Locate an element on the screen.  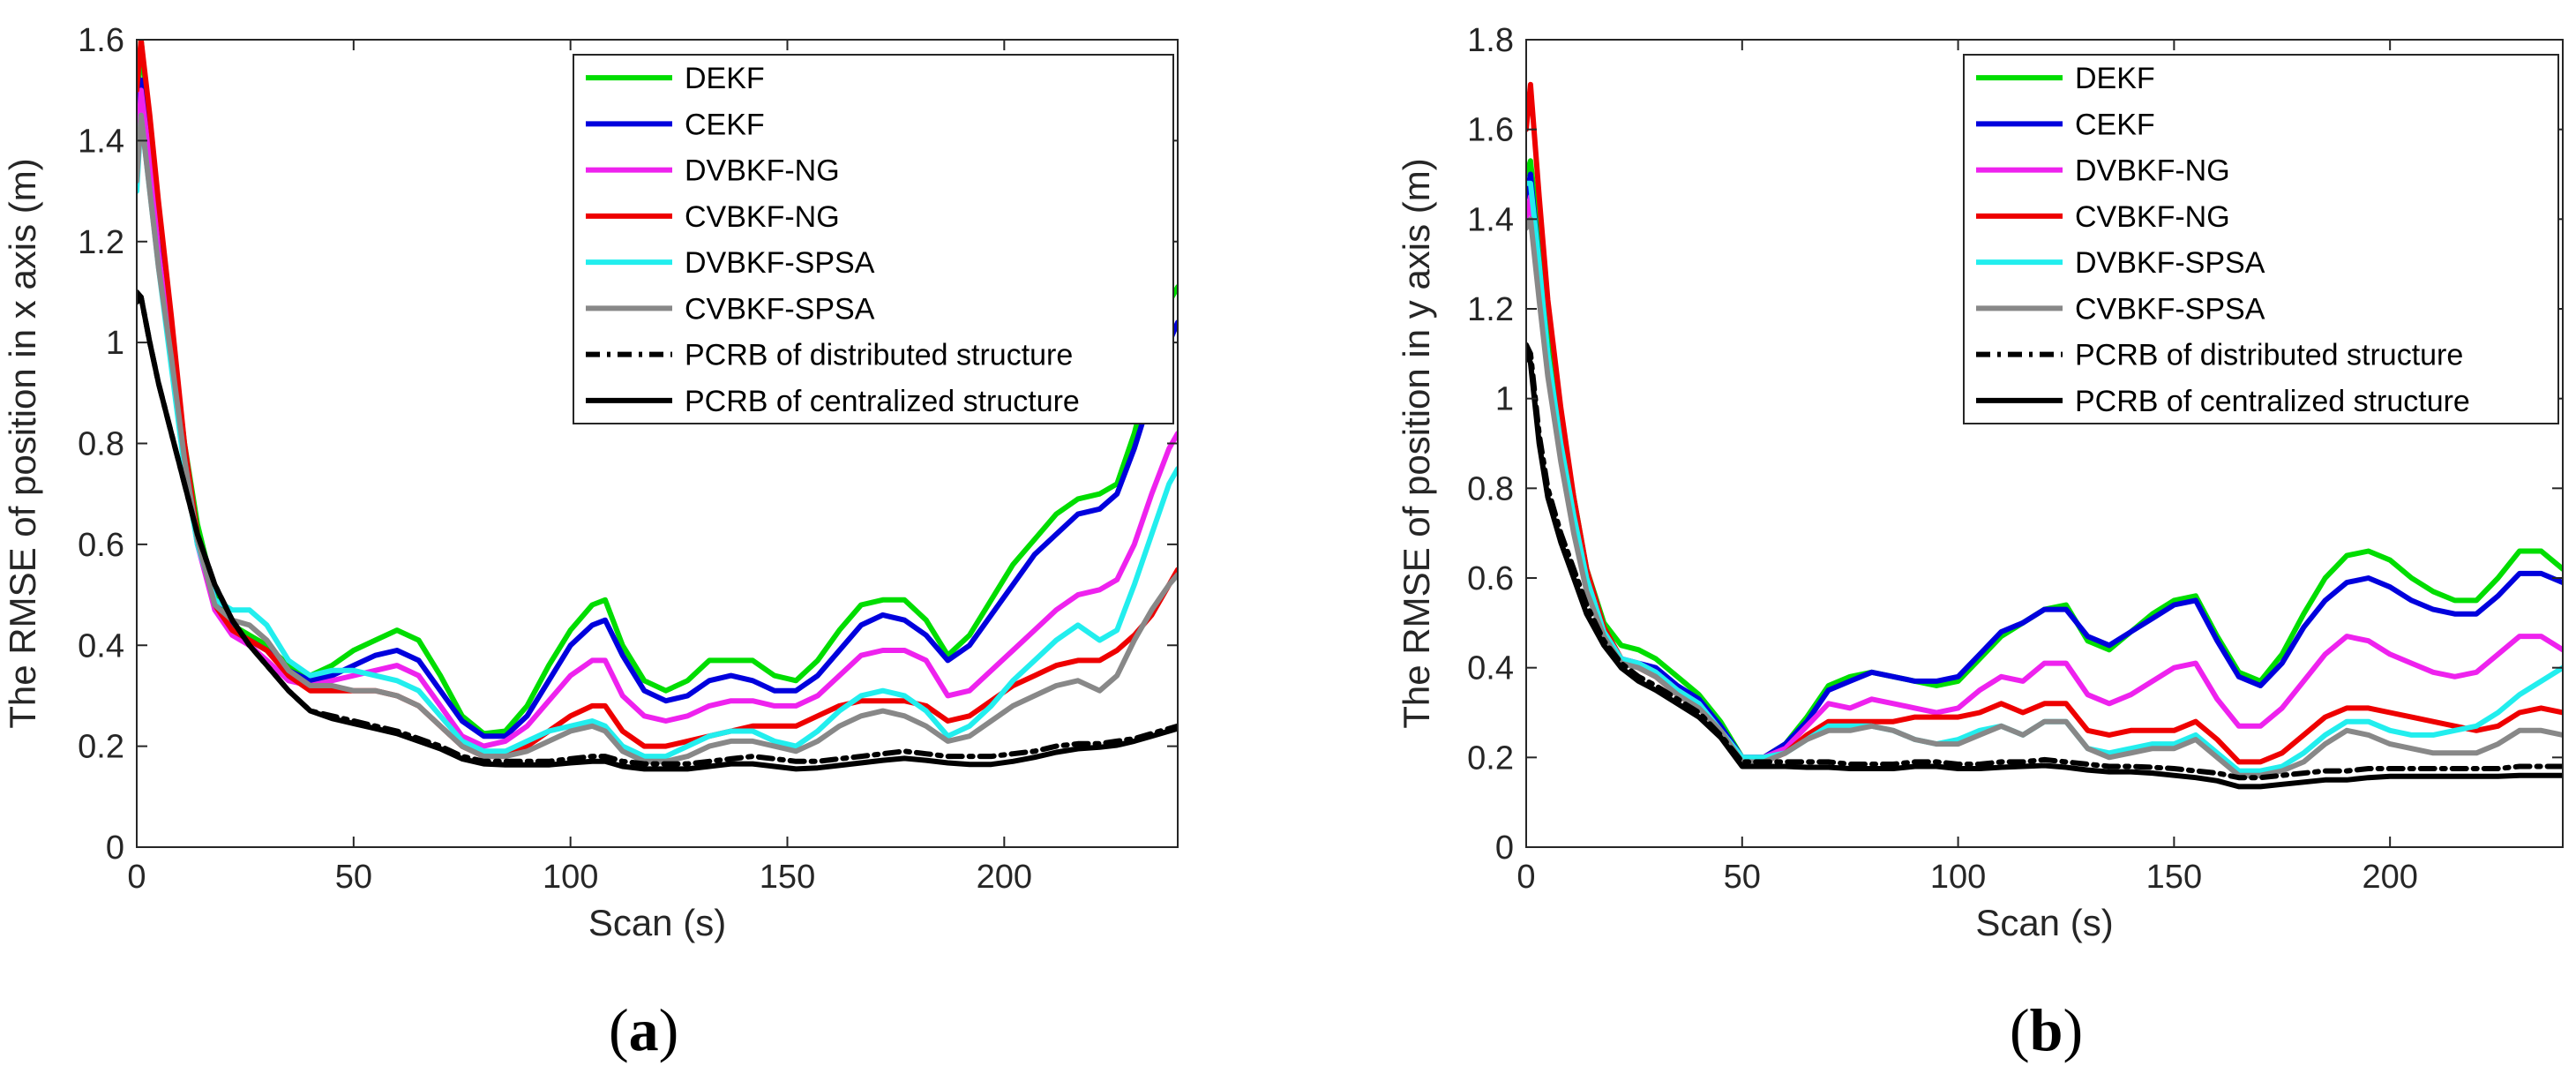
panel-label: (a) is located at coordinates (644, 1030).